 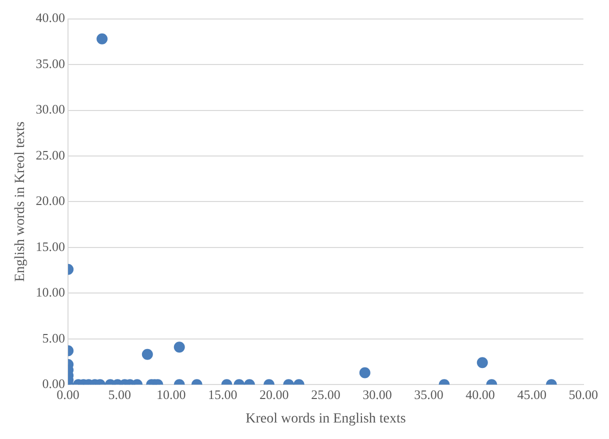 I want to click on y-axis-title: English words in Kreol texts, so click(x=20, y=202).